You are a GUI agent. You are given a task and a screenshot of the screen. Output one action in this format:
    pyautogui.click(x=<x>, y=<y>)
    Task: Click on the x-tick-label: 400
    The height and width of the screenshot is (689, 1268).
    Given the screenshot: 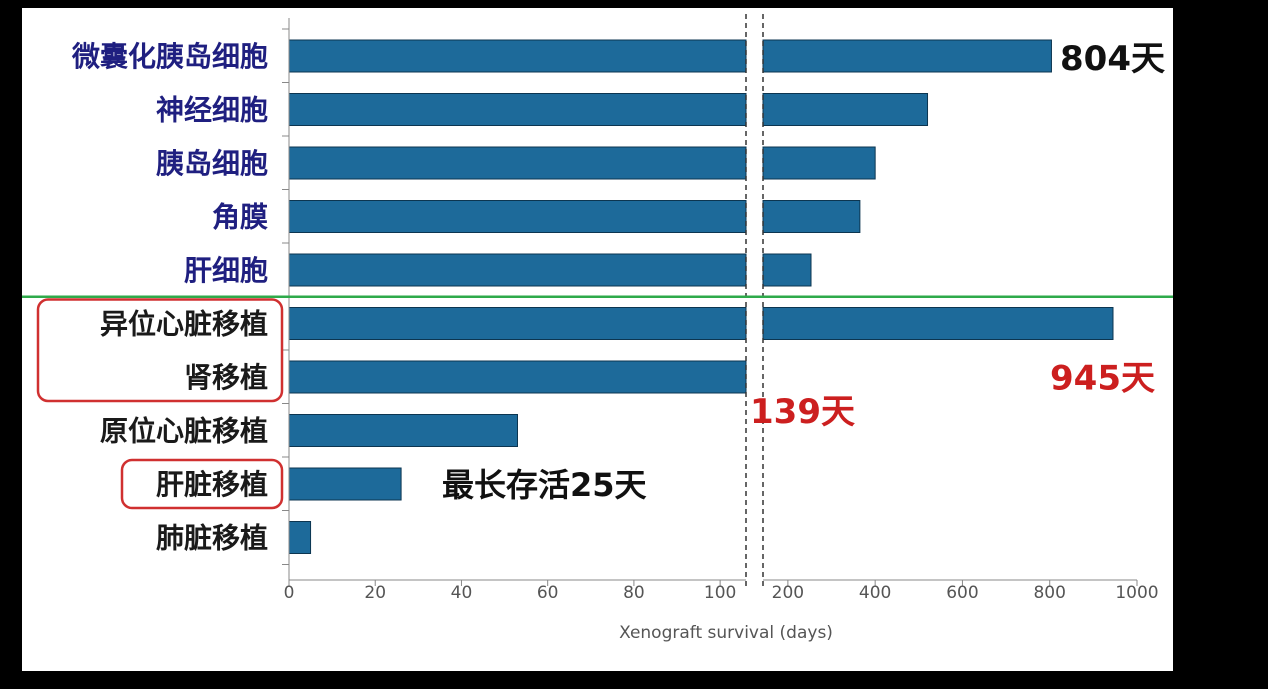 What is the action you would take?
    pyautogui.click(x=875, y=593)
    